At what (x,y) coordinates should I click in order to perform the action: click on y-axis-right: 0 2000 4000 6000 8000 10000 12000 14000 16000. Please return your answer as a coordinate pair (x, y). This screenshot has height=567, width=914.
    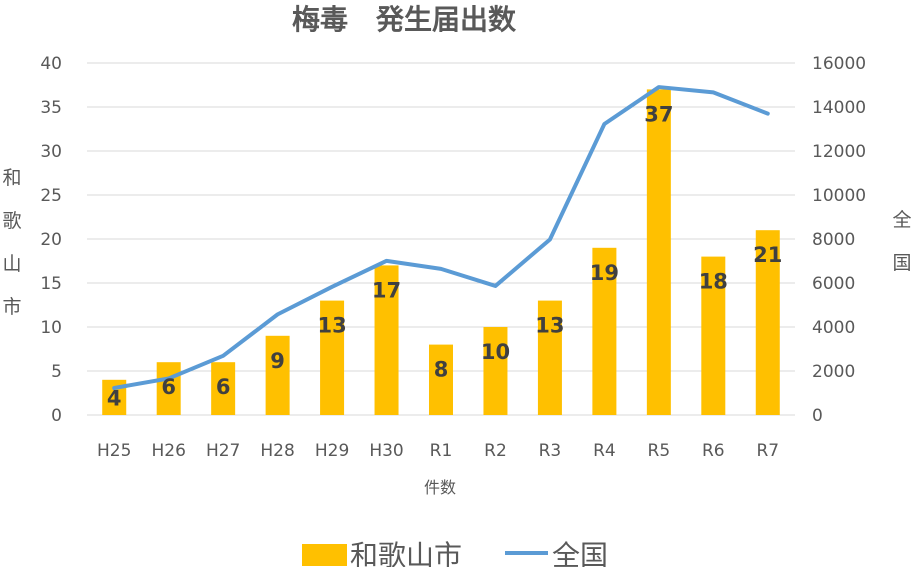
    Looking at the image, I should click on (839, 240).